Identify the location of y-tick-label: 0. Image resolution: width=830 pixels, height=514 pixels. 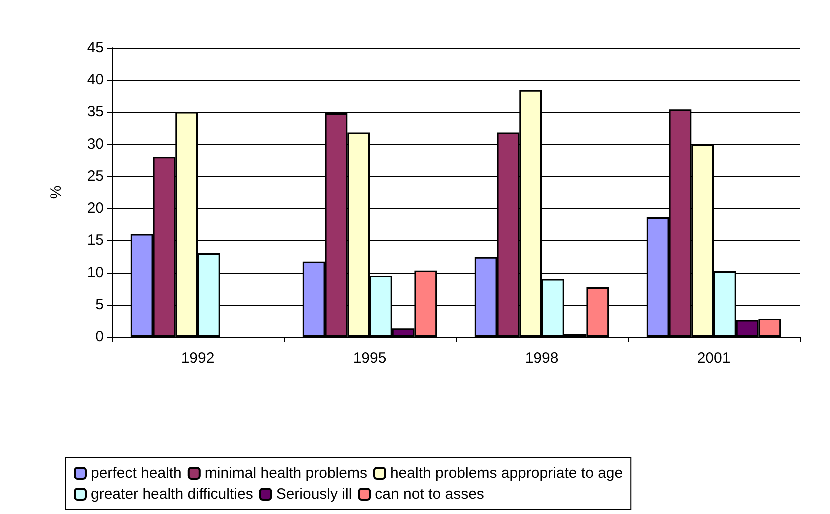
(100, 337).